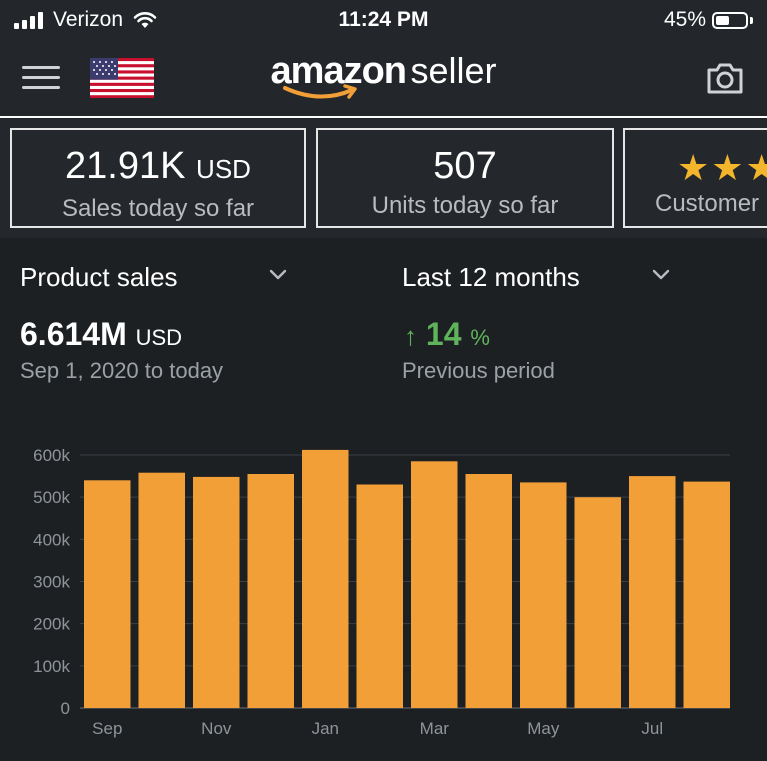 Image resolution: width=767 pixels, height=761 pixels. I want to click on battery-nub, so click(751, 20).